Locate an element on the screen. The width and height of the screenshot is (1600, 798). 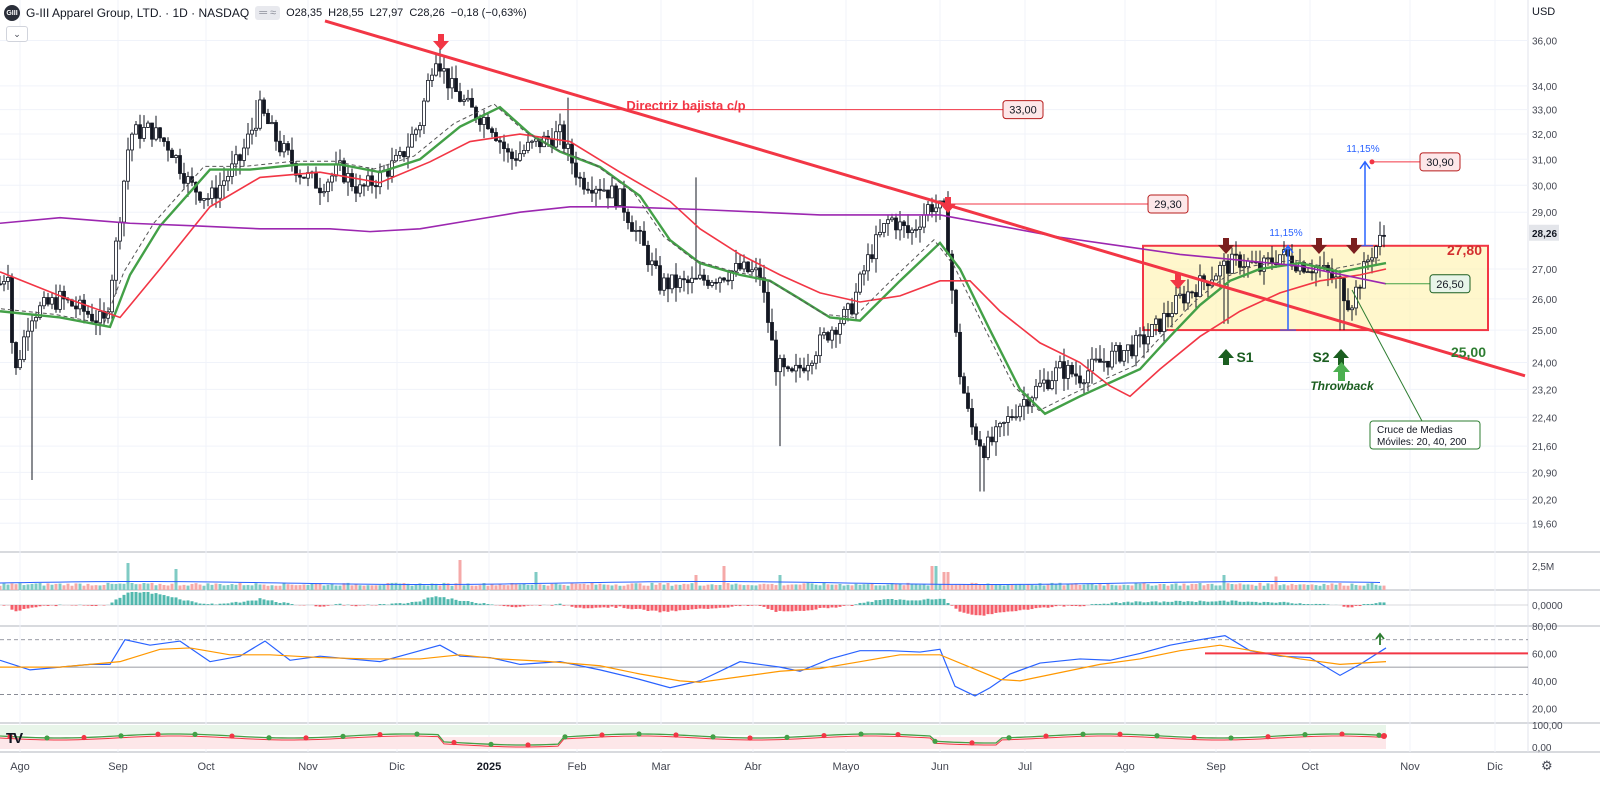
oscillator-tick-label: 100,00 is located at coordinates (1547, 726).